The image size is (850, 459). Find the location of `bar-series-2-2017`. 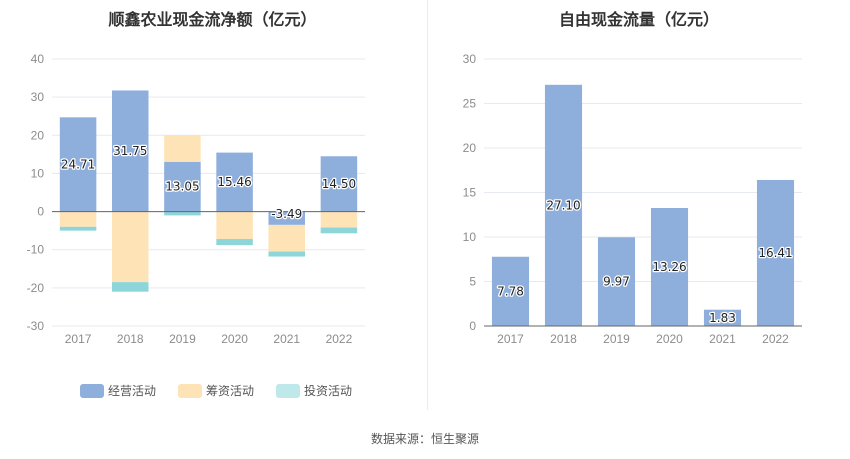

bar-series-2-2017 is located at coordinates (78, 228).